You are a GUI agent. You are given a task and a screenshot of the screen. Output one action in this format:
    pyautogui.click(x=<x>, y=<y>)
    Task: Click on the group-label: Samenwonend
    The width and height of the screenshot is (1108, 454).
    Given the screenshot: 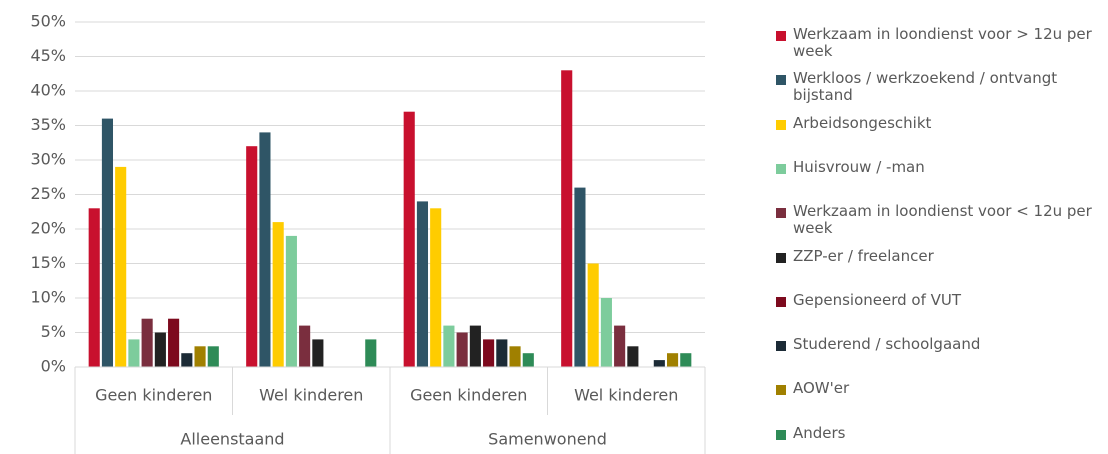 What is the action you would take?
    pyautogui.click(x=547, y=439)
    